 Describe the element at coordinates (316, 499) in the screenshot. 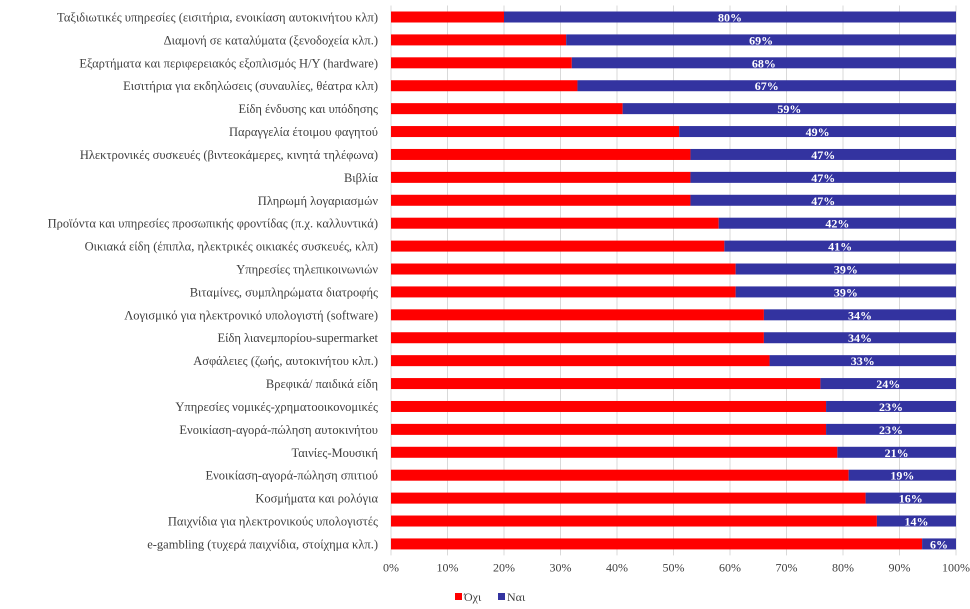

I see `category-label: Κοσμήματα και ρολόγια` at that location.